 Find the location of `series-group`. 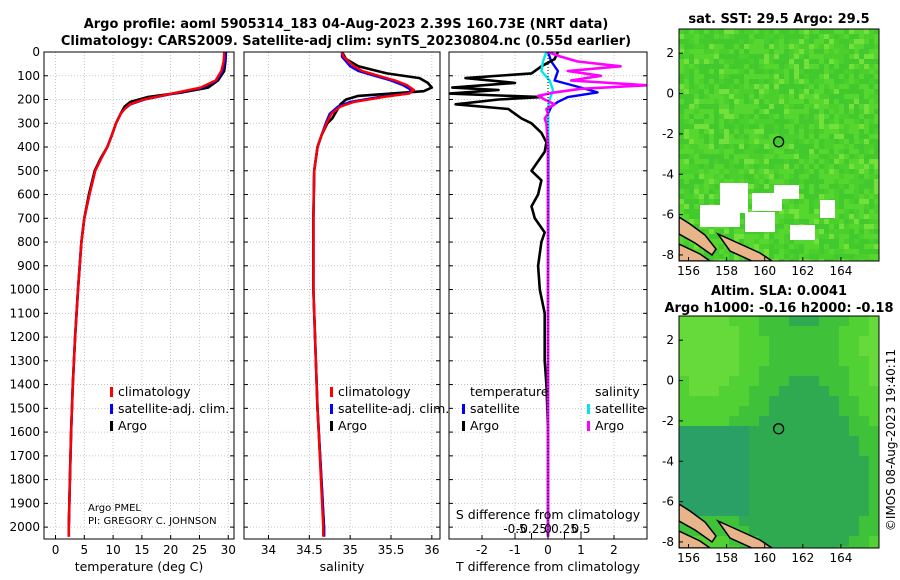

series-group is located at coordinates (373, 294).